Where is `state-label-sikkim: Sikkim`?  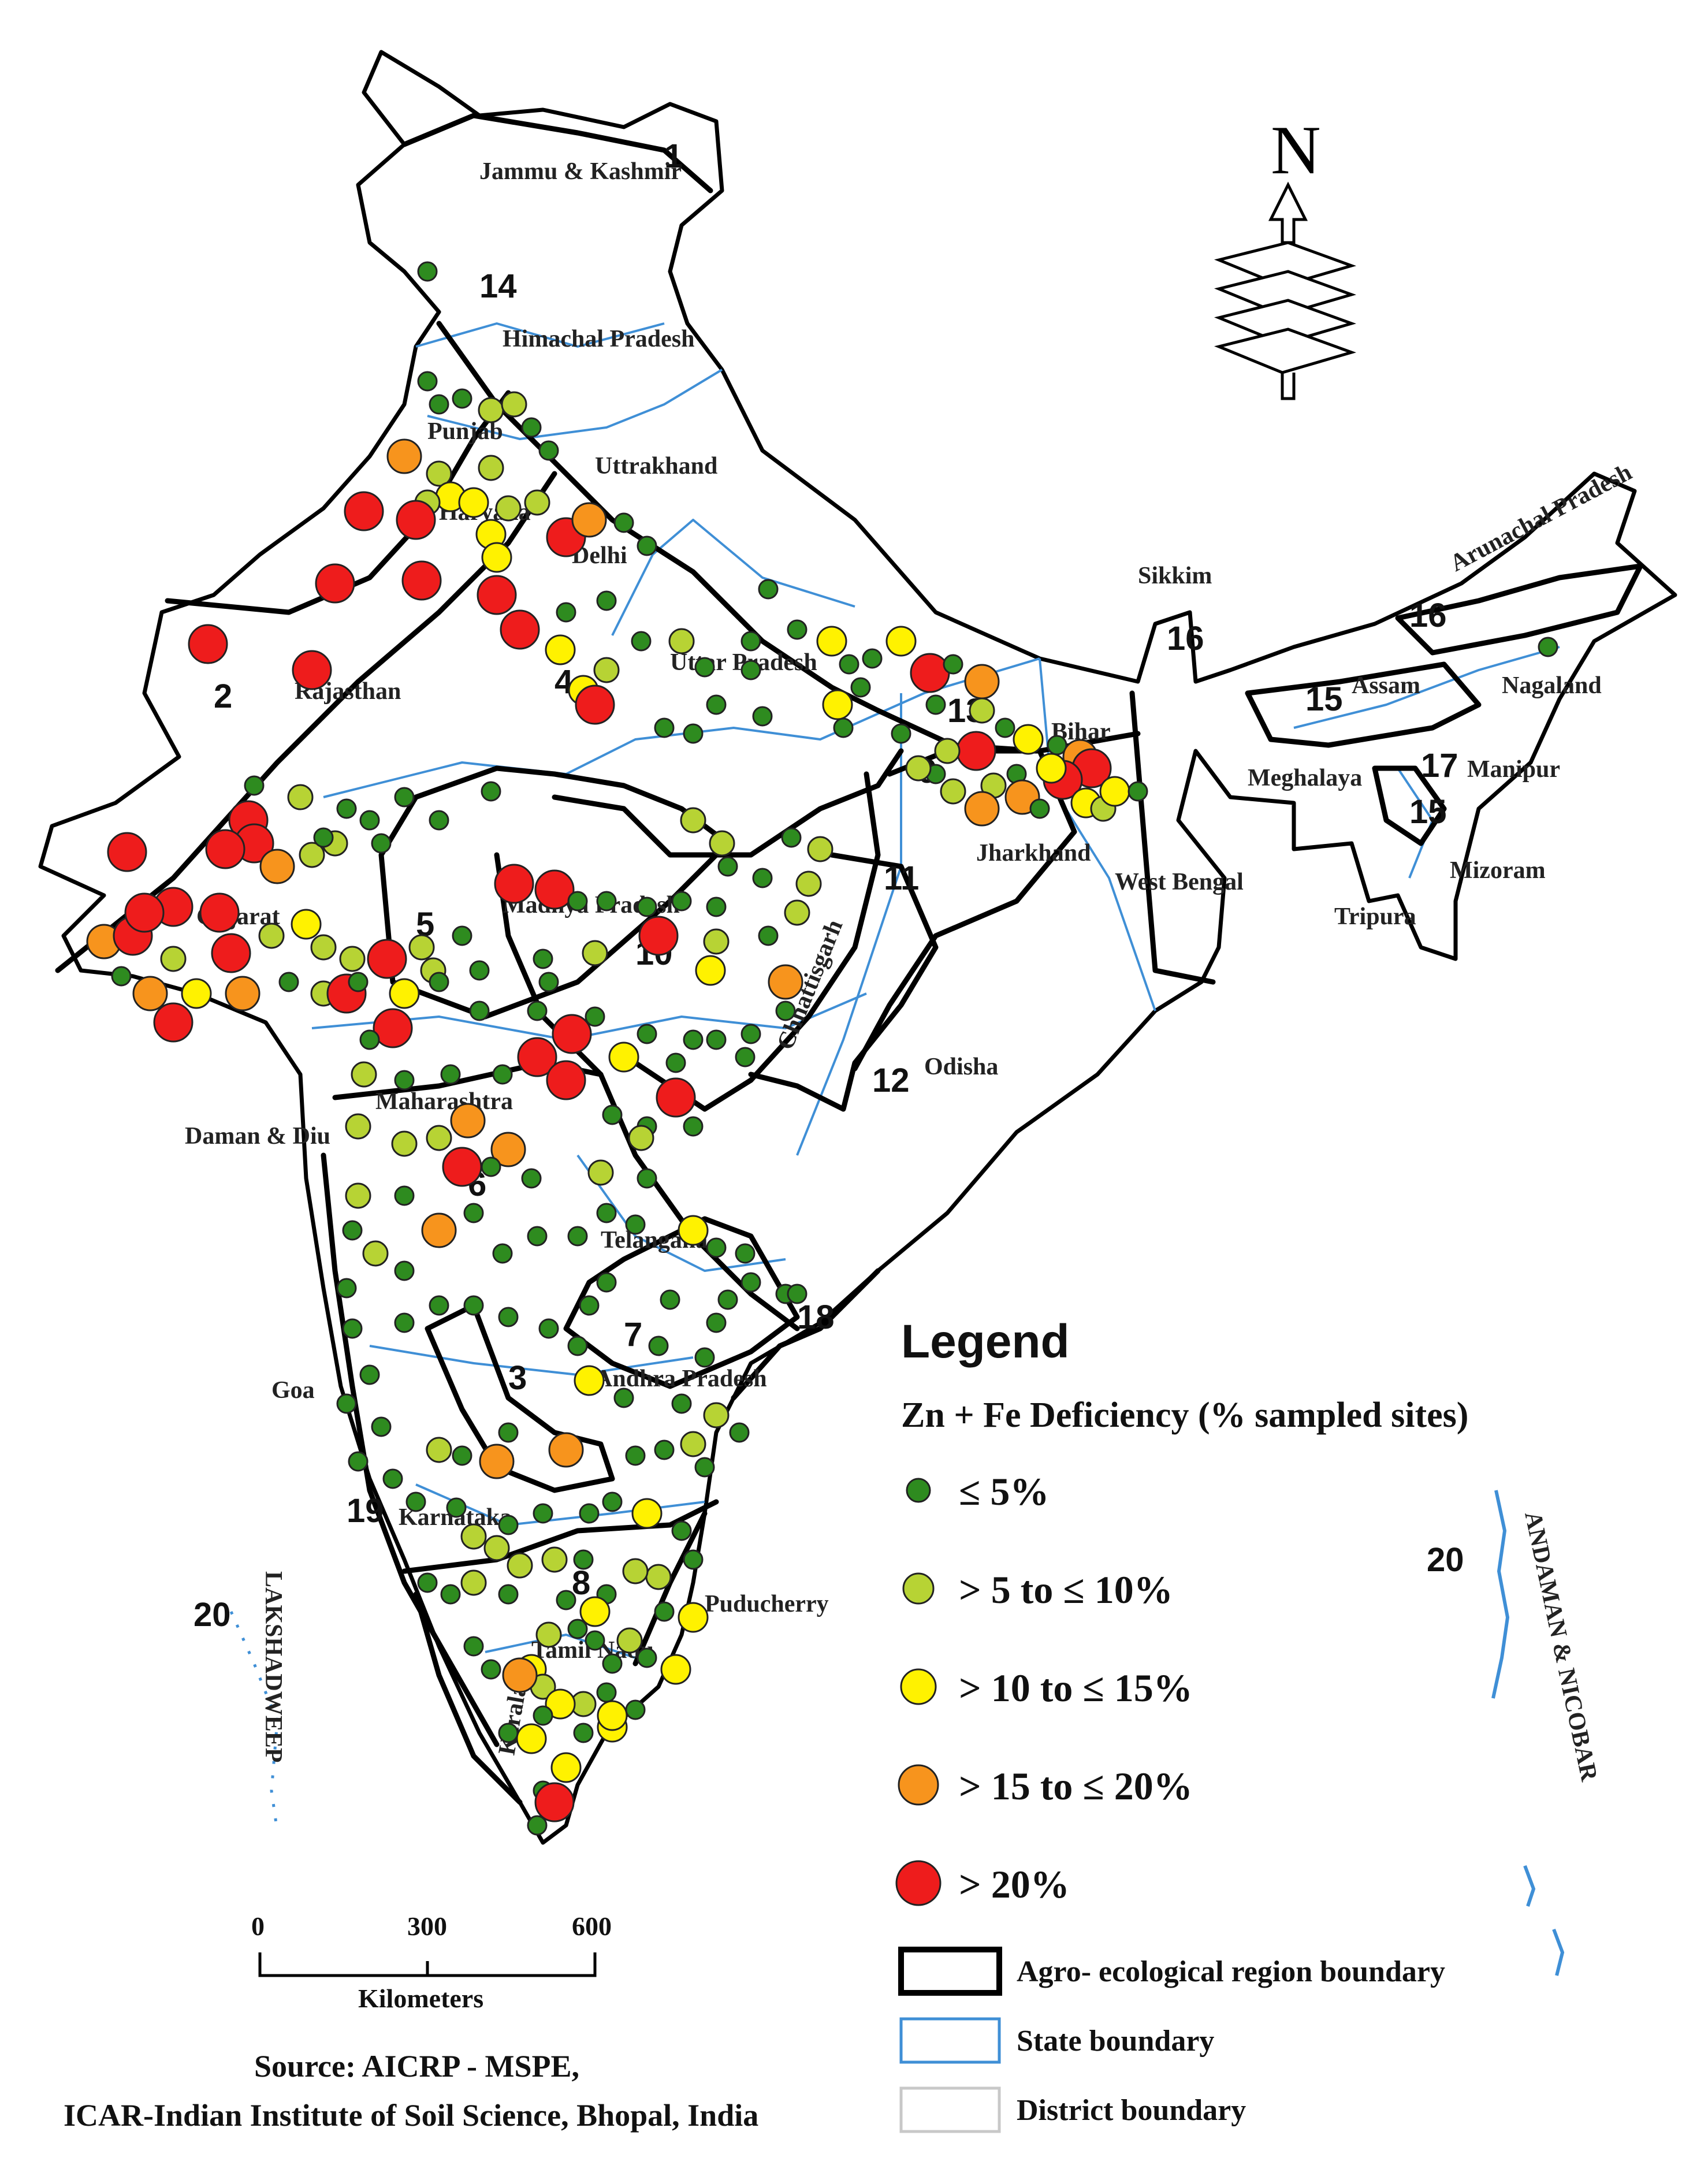 state-label-sikkim: Sikkim is located at coordinates (1175, 576).